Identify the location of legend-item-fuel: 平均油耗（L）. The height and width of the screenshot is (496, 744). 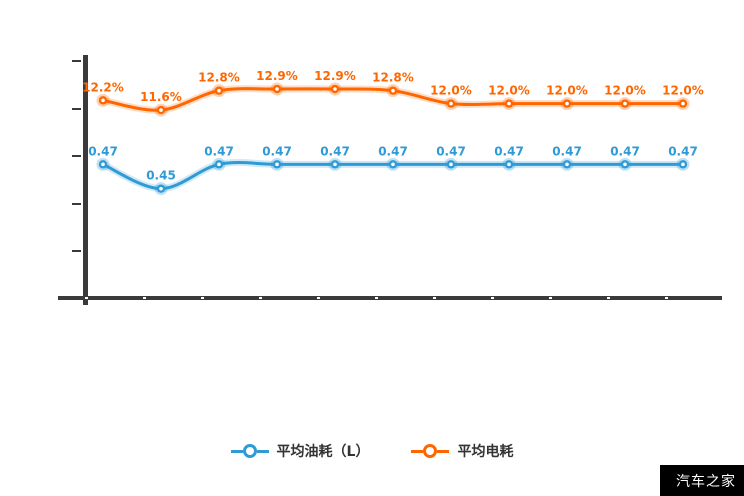
(300, 451).